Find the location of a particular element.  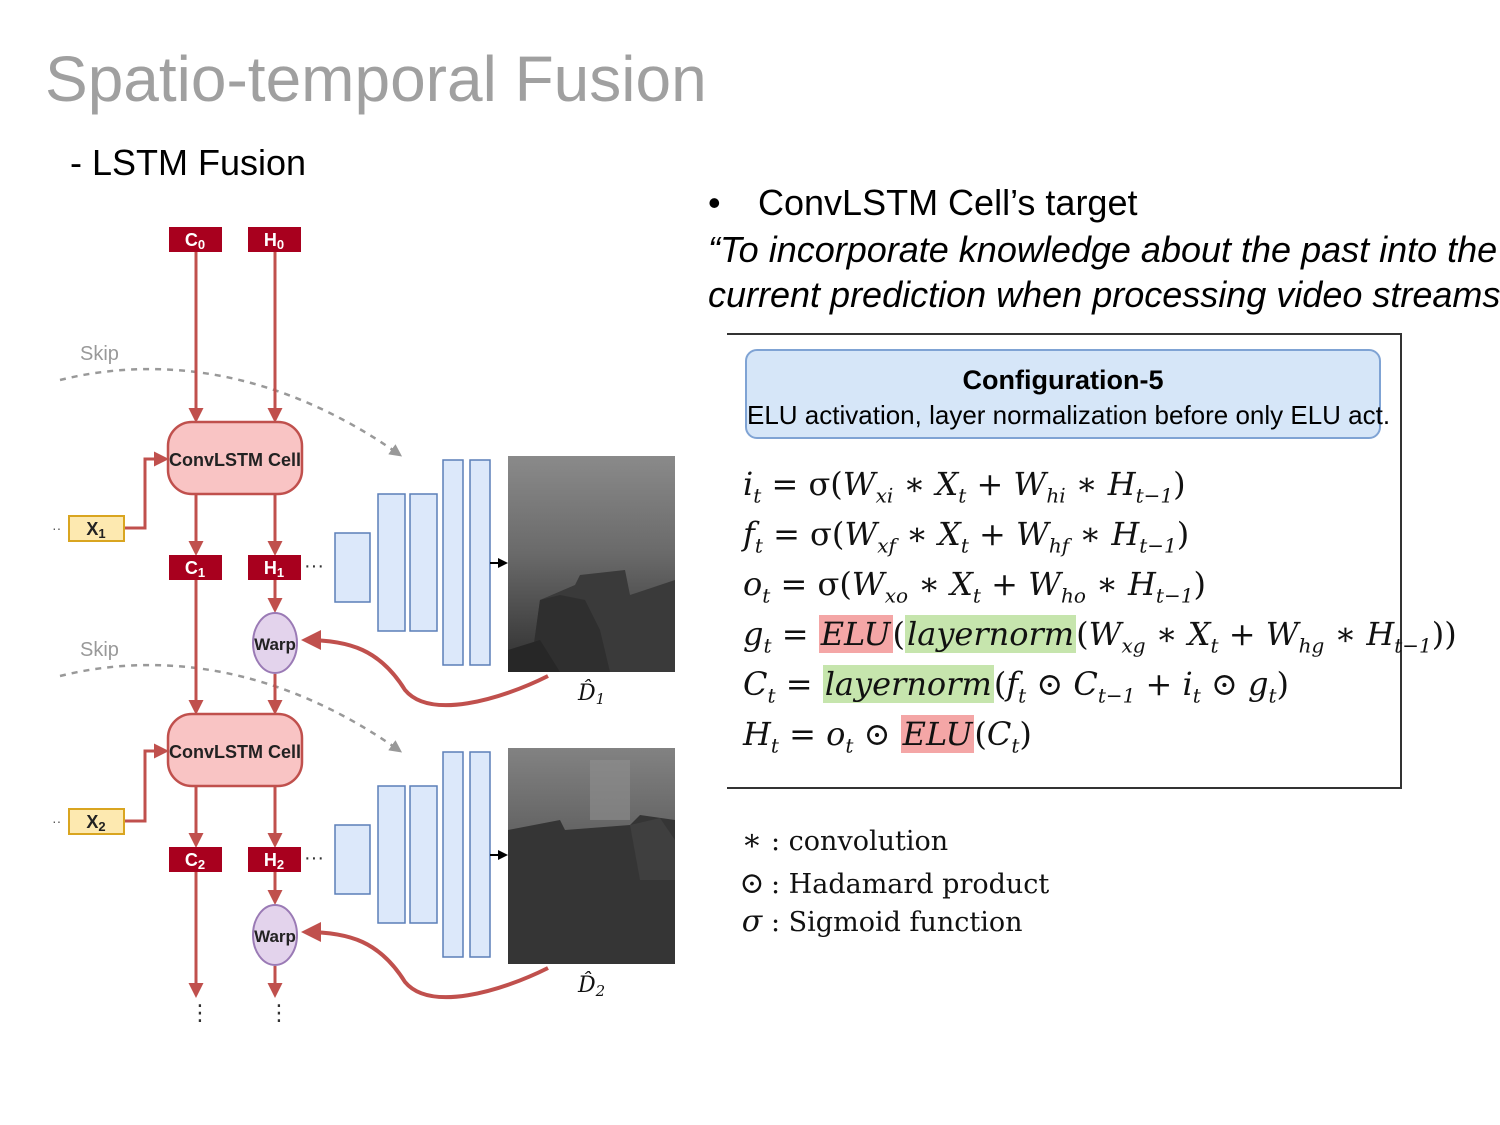

svg-text: C0 is located at coordinates (195, 241).